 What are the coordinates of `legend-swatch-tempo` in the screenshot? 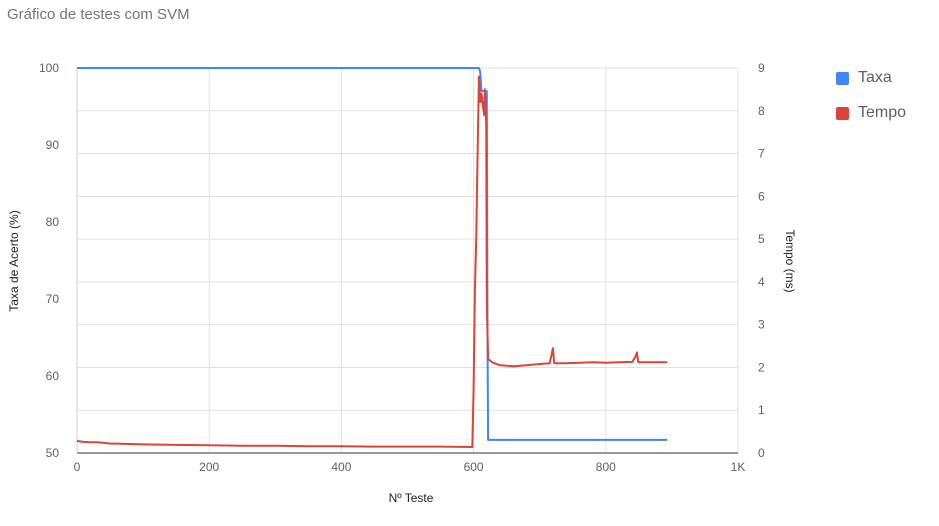 It's located at (842, 113).